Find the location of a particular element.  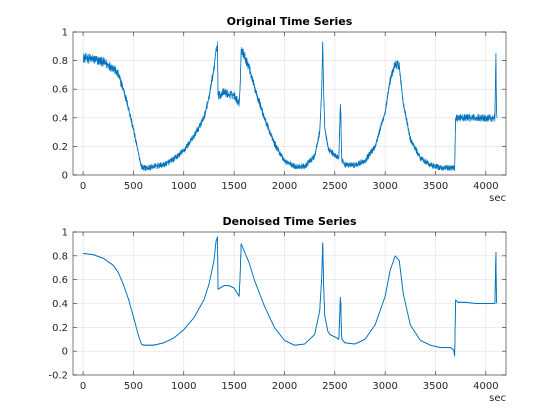

chart-title: Original Time Series is located at coordinates (290, 21).